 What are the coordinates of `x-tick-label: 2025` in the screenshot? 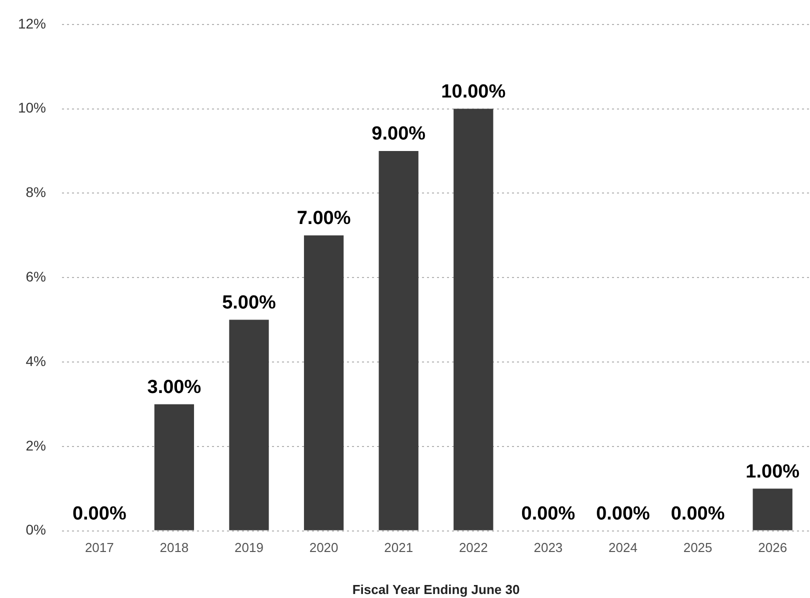 It's located at (697, 548).